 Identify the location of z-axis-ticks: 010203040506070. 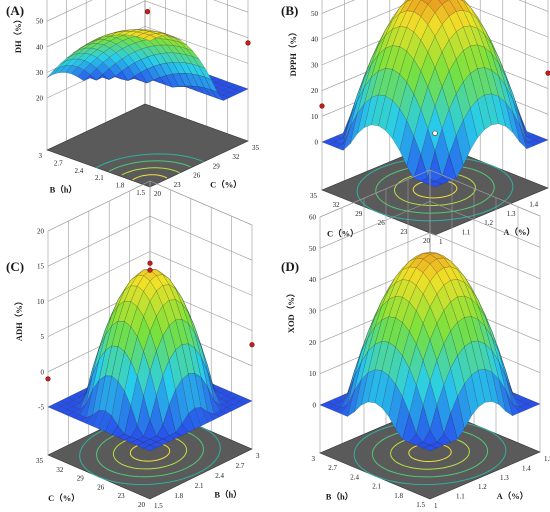
(315, 78).